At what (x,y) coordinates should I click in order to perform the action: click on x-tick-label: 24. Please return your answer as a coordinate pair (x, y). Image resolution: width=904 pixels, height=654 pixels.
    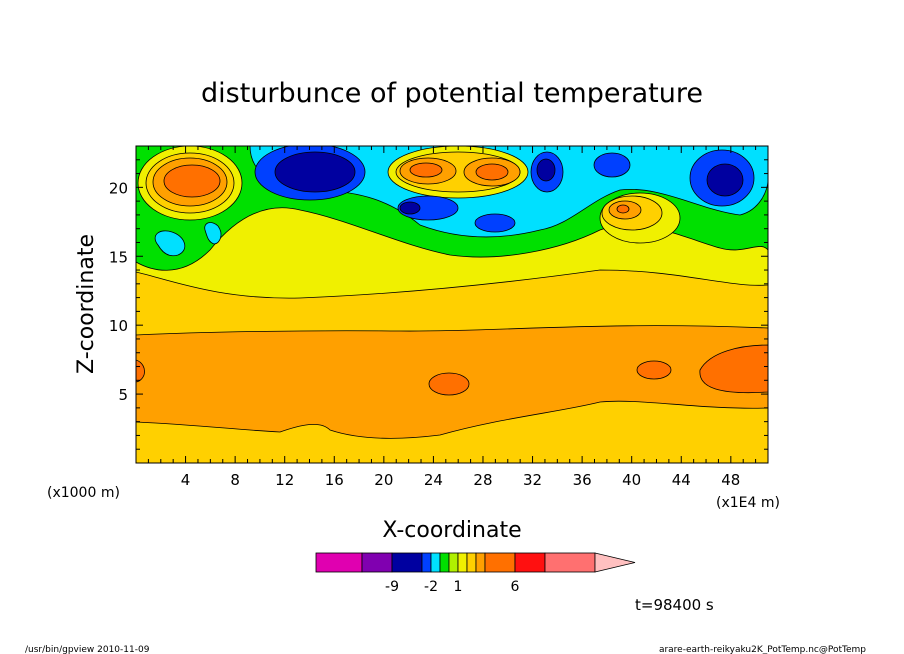
    Looking at the image, I should click on (433, 480).